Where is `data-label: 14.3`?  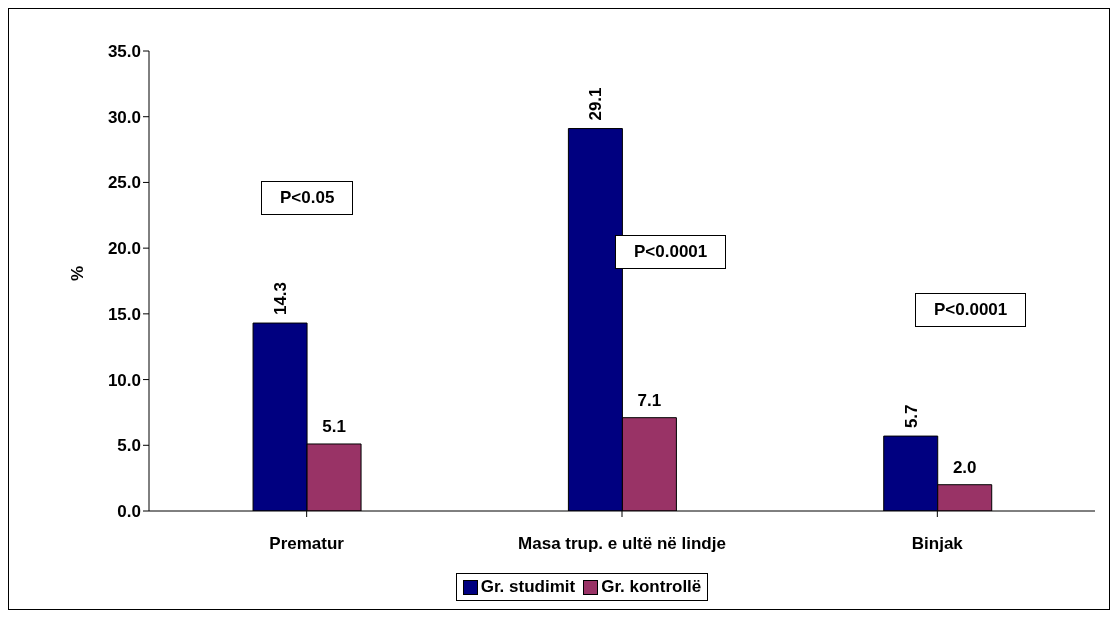 data-label: 14.3 is located at coordinates (281, 298).